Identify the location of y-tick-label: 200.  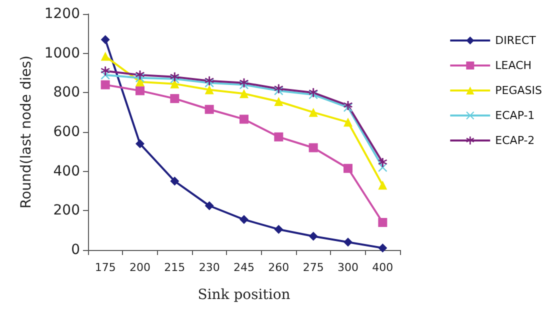
(66, 210).